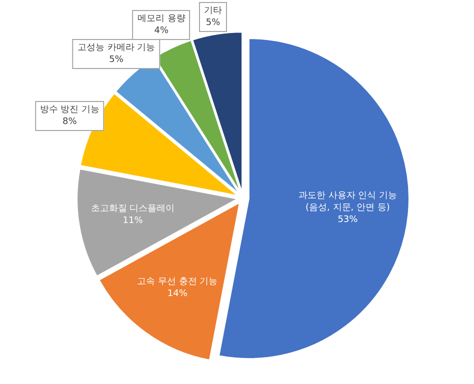 This screenshot has height=384, width=474. What do you see at coordinates (213, 11) in the screenshot?
I see `slice-label: 기타` at bounding box center [213, 11].